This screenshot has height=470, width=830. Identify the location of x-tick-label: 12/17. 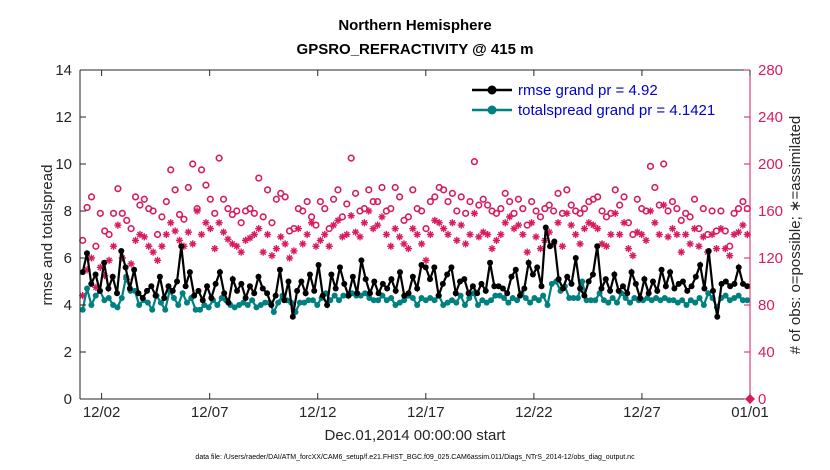
(426, 412).